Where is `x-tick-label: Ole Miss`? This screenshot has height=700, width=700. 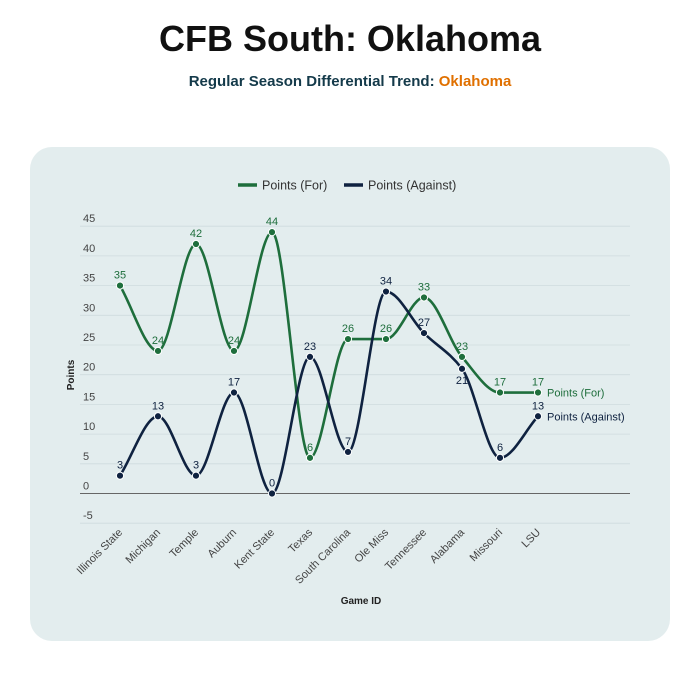 x-tick-label: Ole Miss is located at coordinates (371, 545).